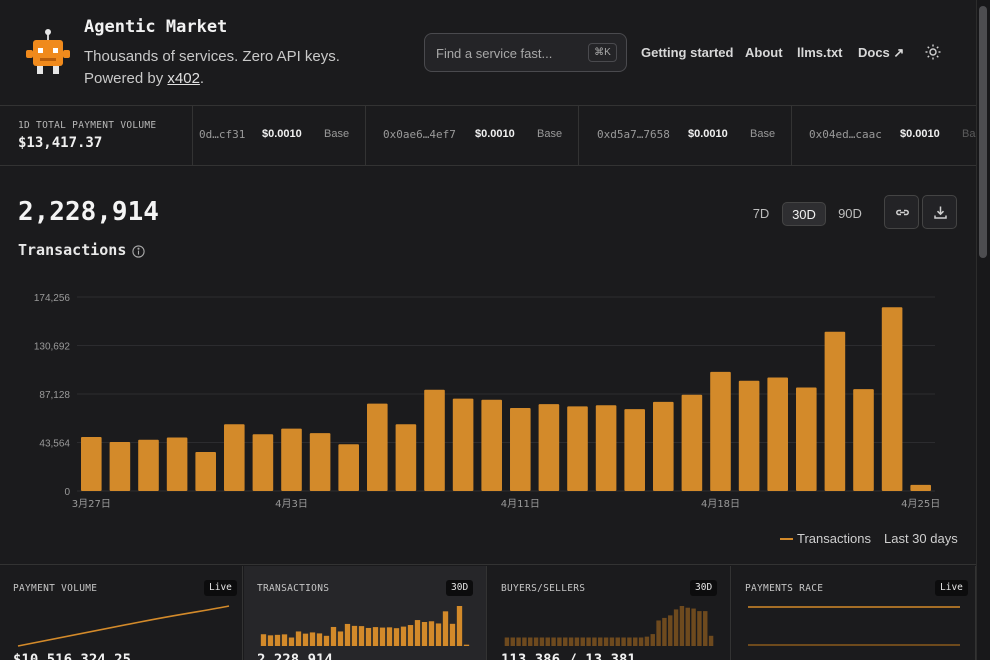  I want to click on nav-about: About, so click(764, 52).